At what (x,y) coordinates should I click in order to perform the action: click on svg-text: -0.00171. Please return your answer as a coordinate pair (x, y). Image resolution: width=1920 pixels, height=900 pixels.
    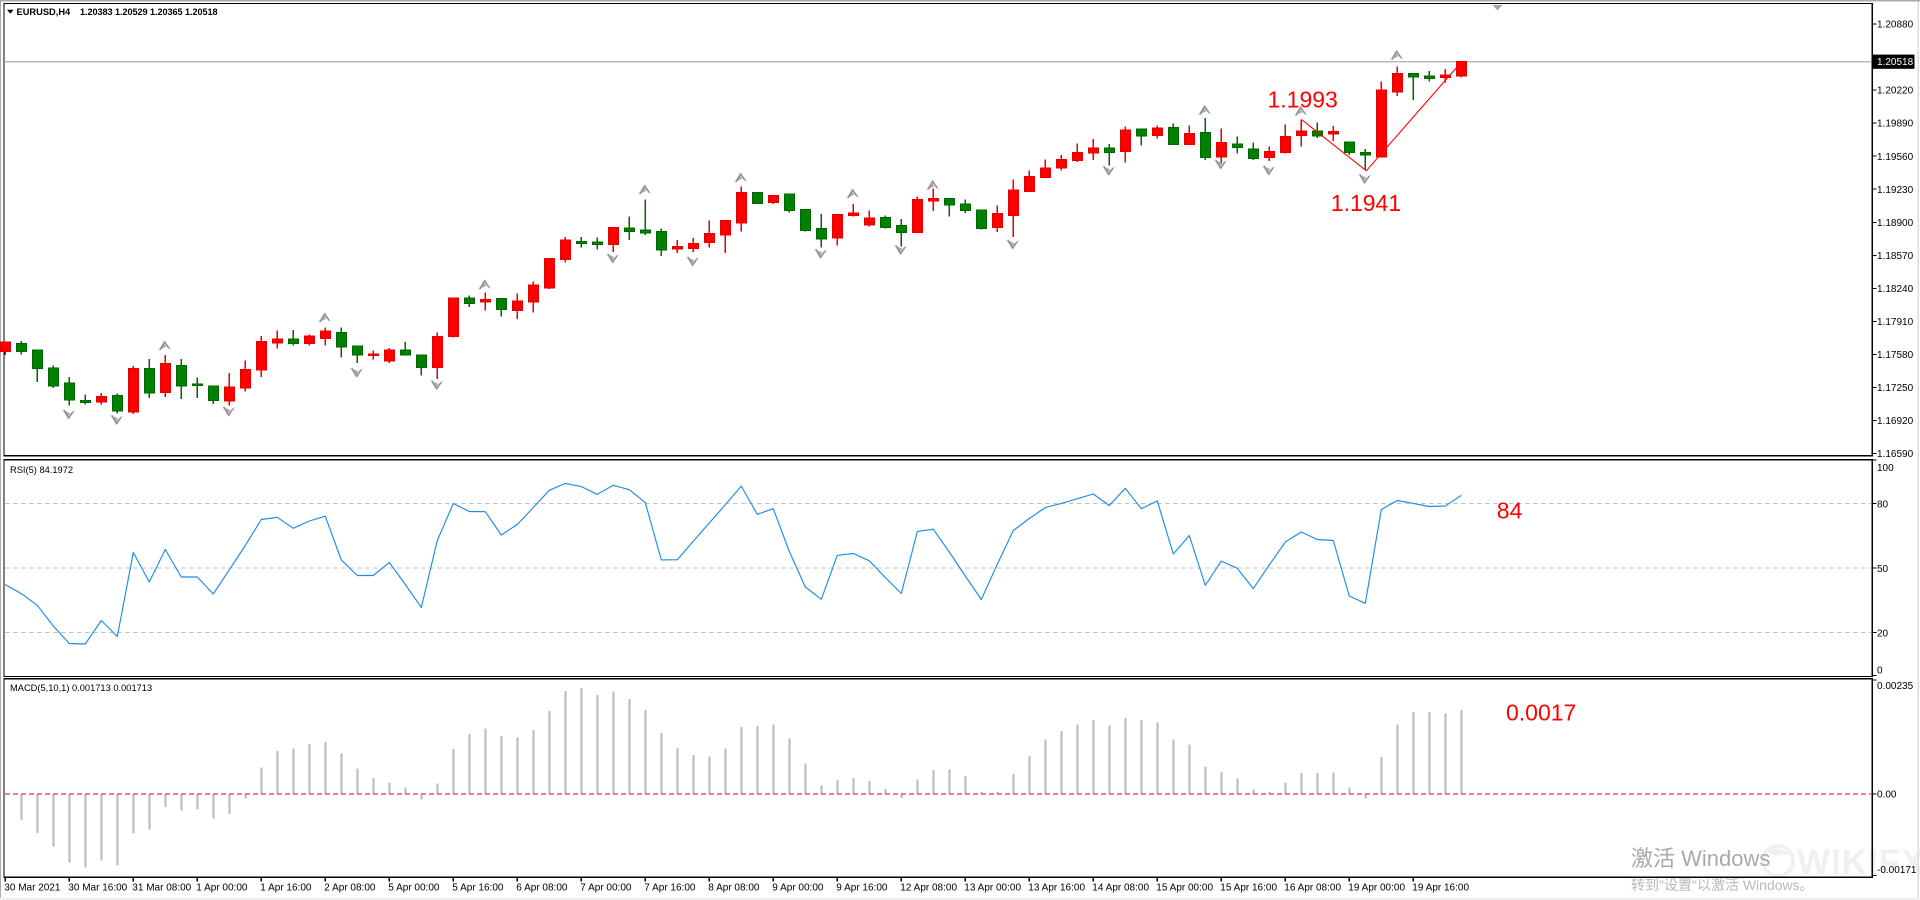
    Looking at the image, I should click on (1897, 870).